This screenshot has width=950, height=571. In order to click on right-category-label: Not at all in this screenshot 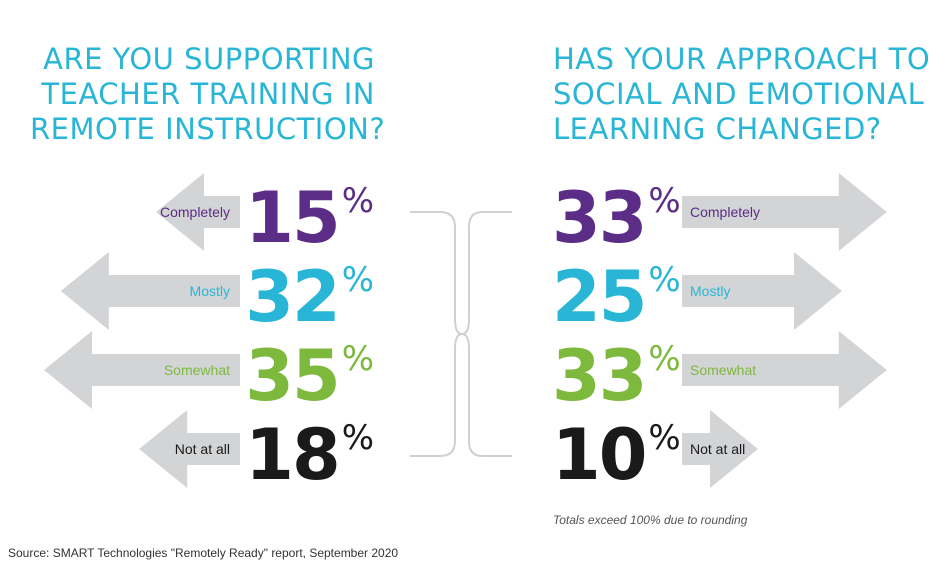, I will do `click(717, 449)`.